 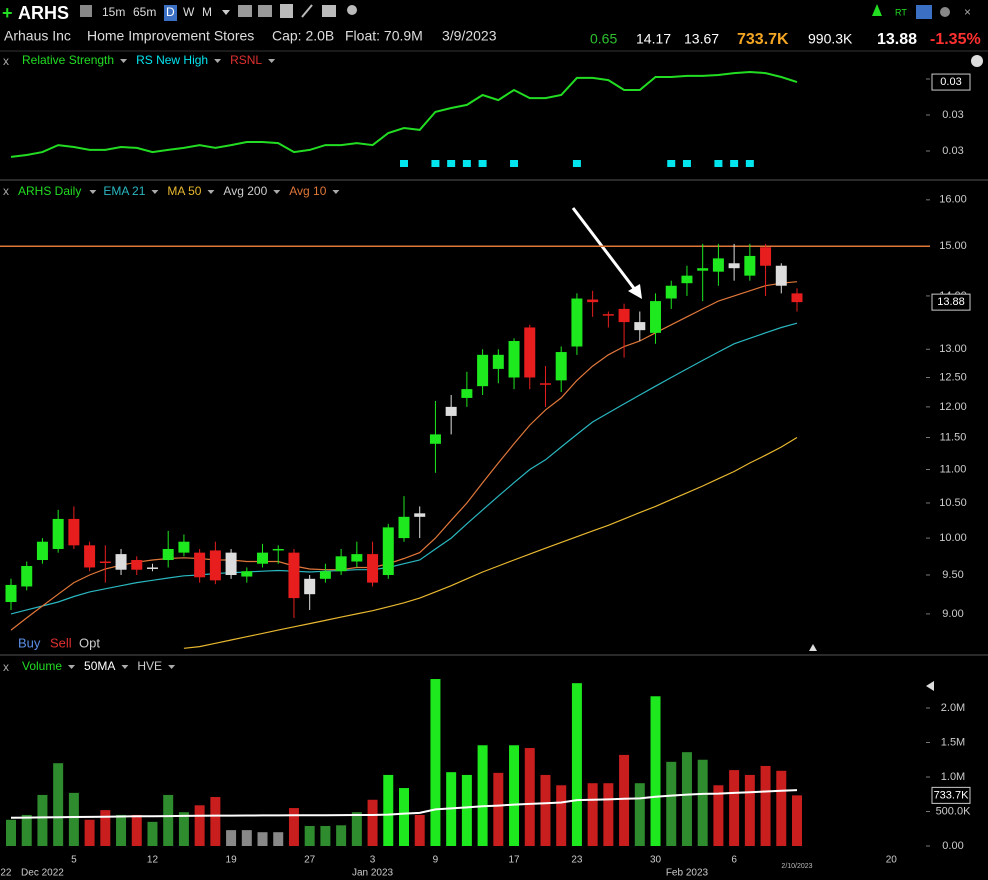 I want to click on trade-button: Opt, so click(x=89, y=642).